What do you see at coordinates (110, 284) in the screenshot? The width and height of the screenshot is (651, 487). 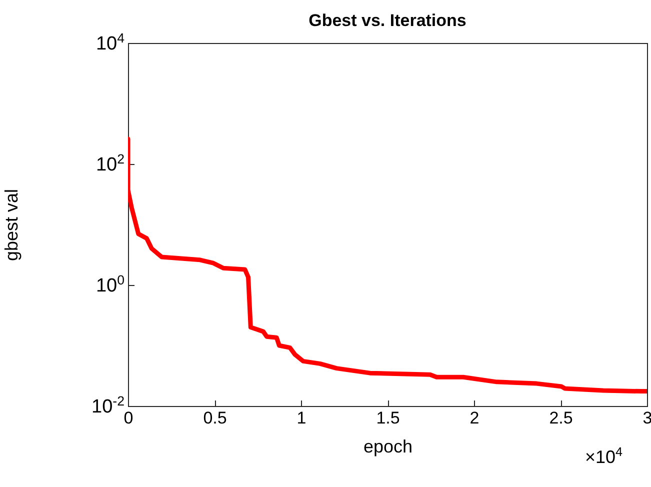 I see `y-tick-label: 10$^{0}$` at bounding box center [110, 284].